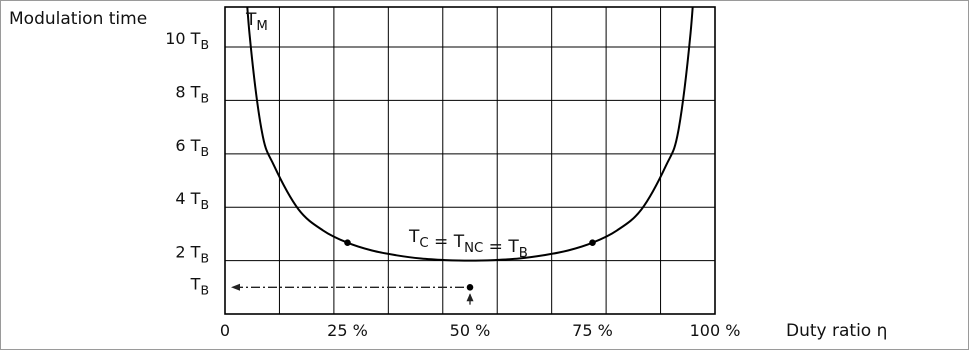 The image size is (969, 353). Describe the element at coordinates (470, 330) in the screenshot. I see `x-tick-label: 50 %` at that location.